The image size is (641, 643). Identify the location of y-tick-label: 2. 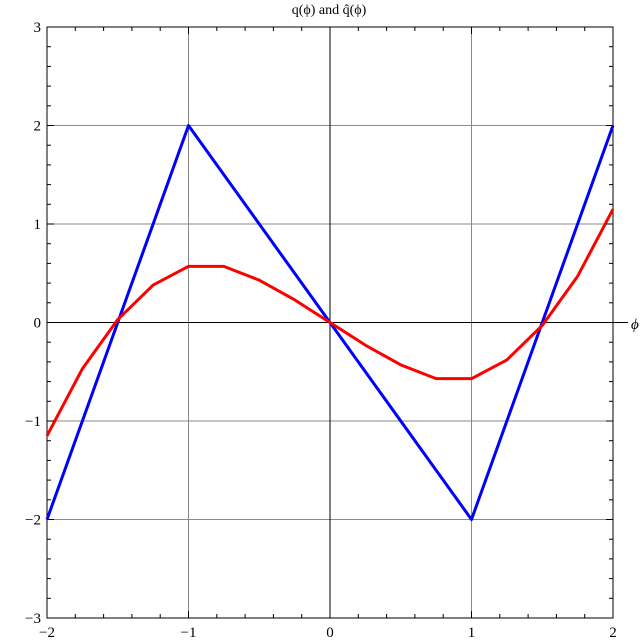
(38, 127).